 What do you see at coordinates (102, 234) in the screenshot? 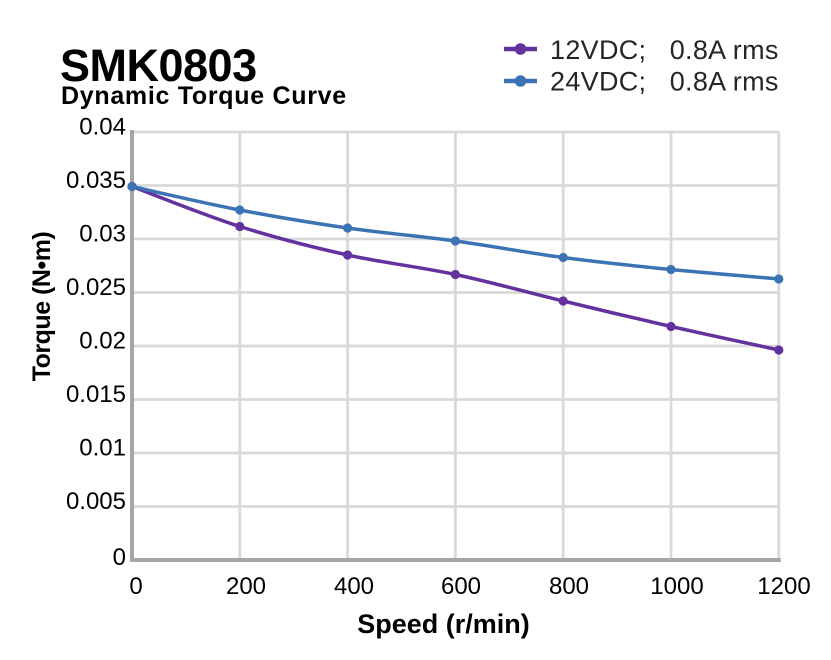
I see `svg-text: 0.03` at bounding box center [102, 234].